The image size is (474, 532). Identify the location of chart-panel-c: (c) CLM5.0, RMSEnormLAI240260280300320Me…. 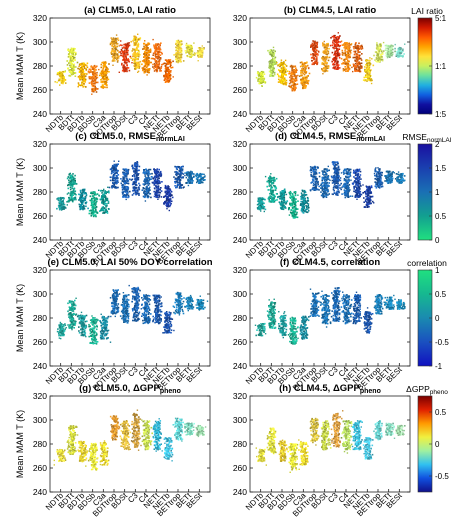
(113, 198).